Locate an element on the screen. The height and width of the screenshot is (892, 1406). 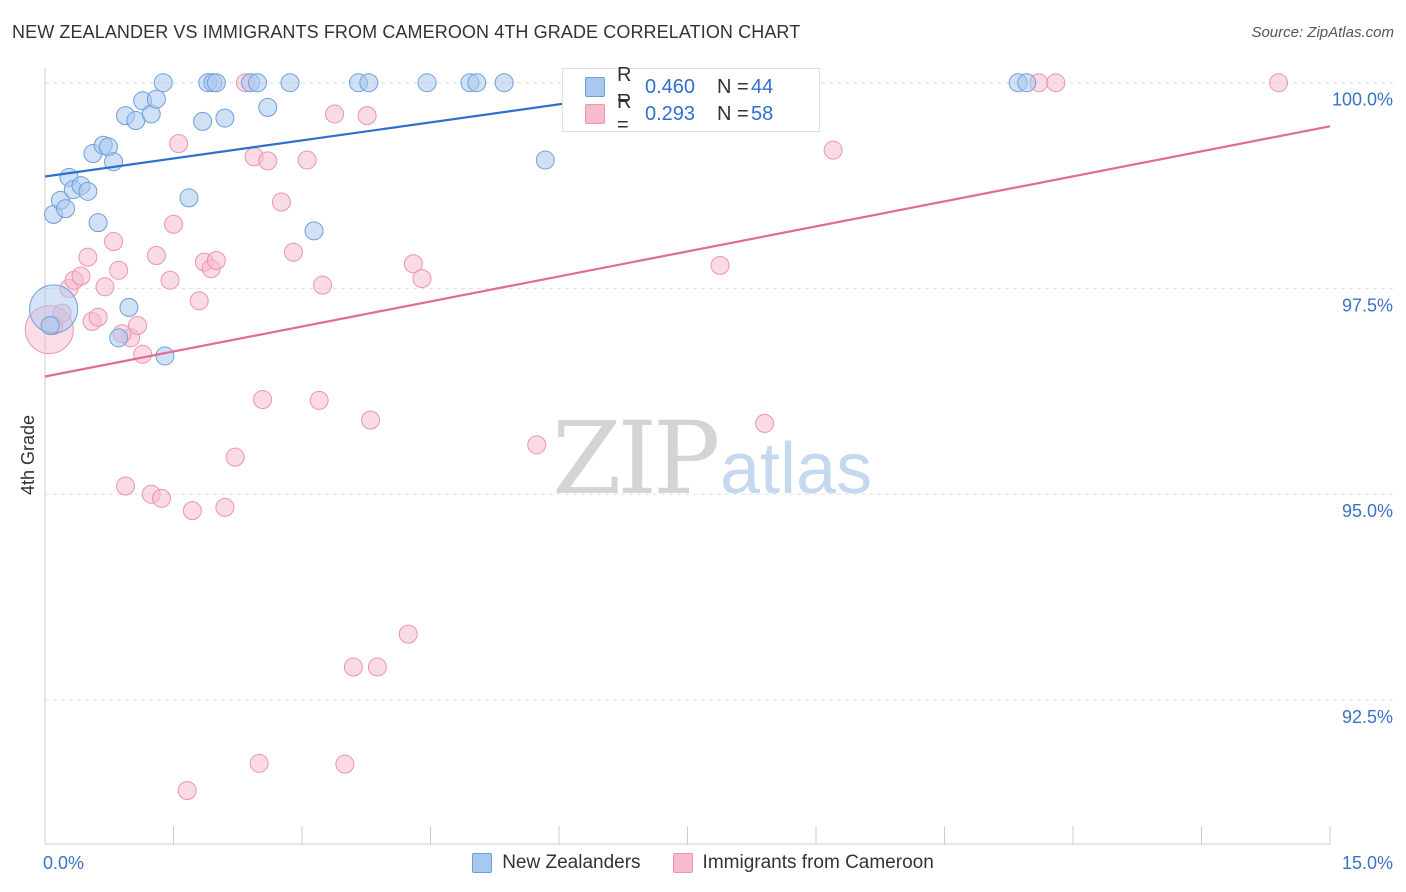
legend-item-cameroon: Immigrants from Cameroon is located at coordinates (803, 863).